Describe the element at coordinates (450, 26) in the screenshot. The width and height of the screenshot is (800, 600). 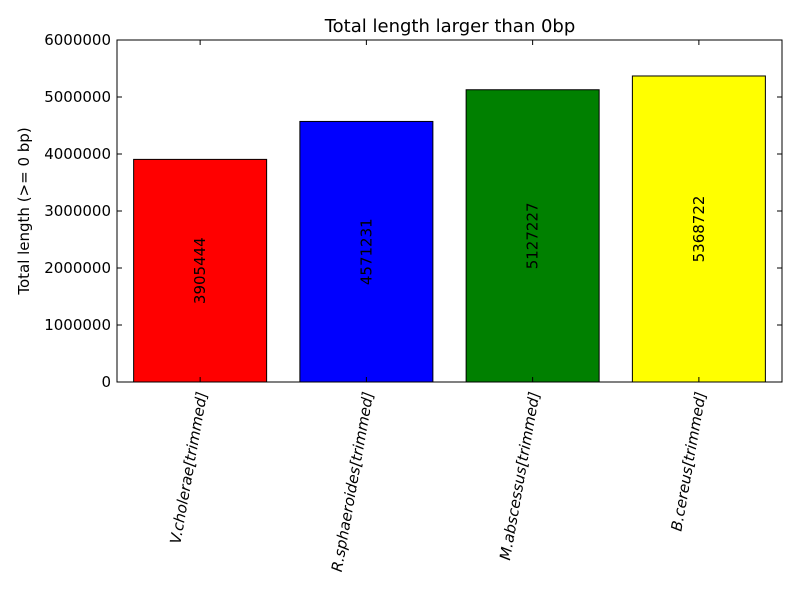
I see `chart-title: Total length larger than 0bp` at that location.